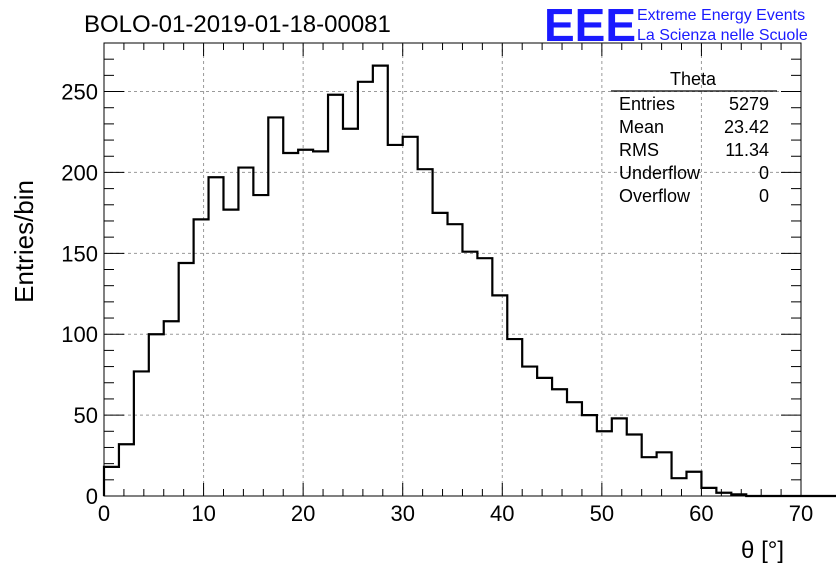 The height and width of the screenshot is (572, 836). Describe the element at coordinates (747, 150) in the screenshot. I see `stats-rms-value: 11.34` at that location.